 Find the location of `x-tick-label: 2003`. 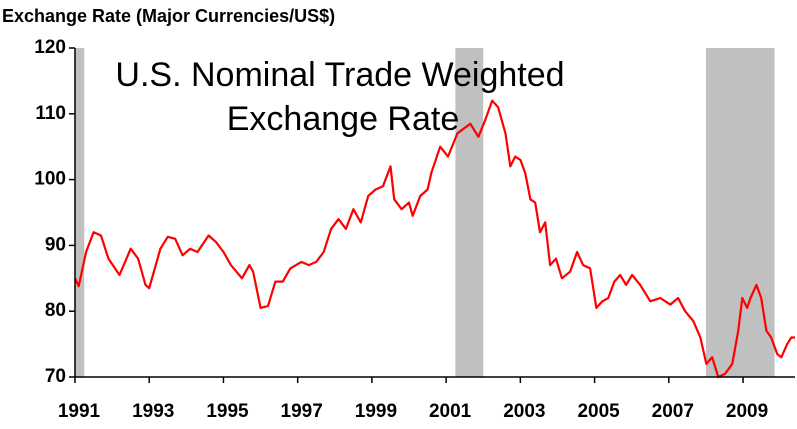

x-tick-label: 2003 is located at coordinates (524, 411).